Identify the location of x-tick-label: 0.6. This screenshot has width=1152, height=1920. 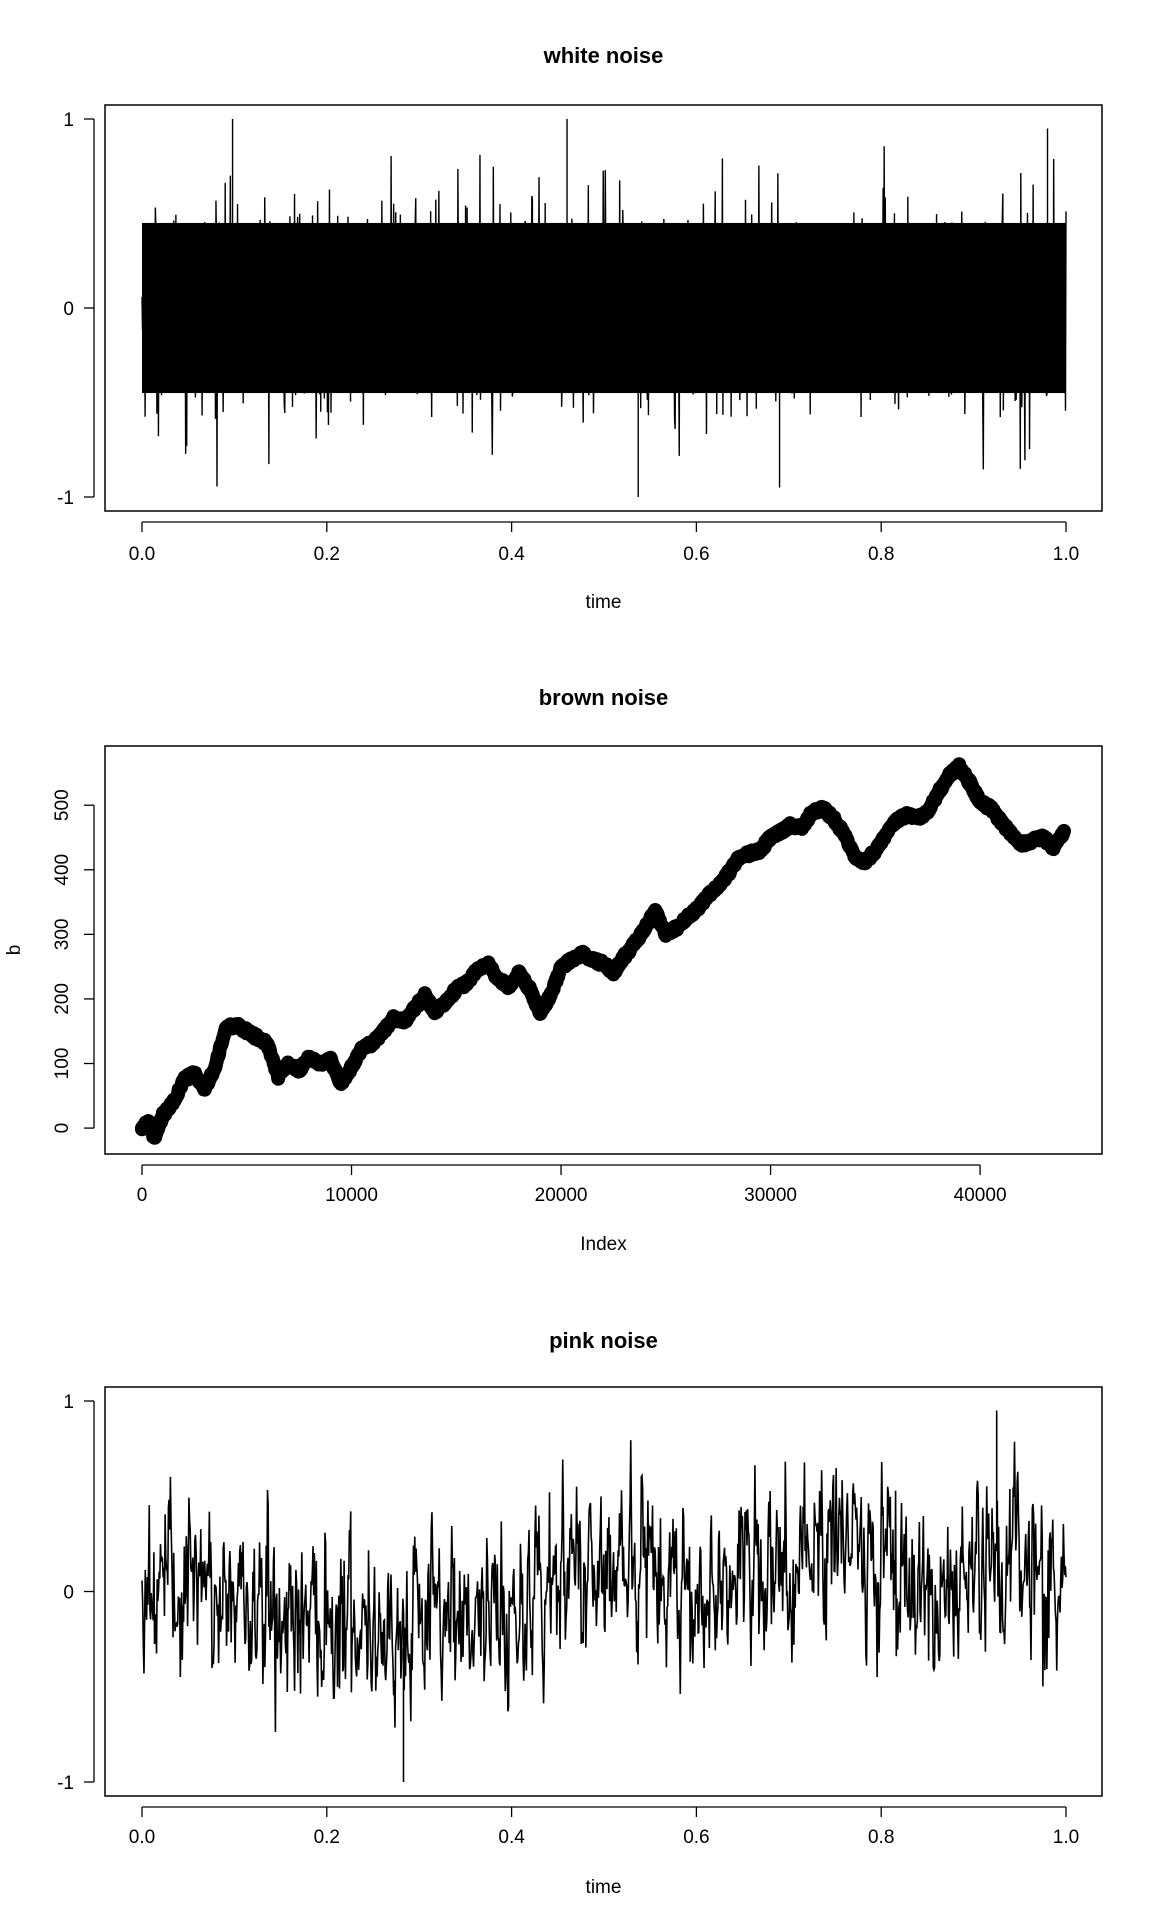
(696, 1837).